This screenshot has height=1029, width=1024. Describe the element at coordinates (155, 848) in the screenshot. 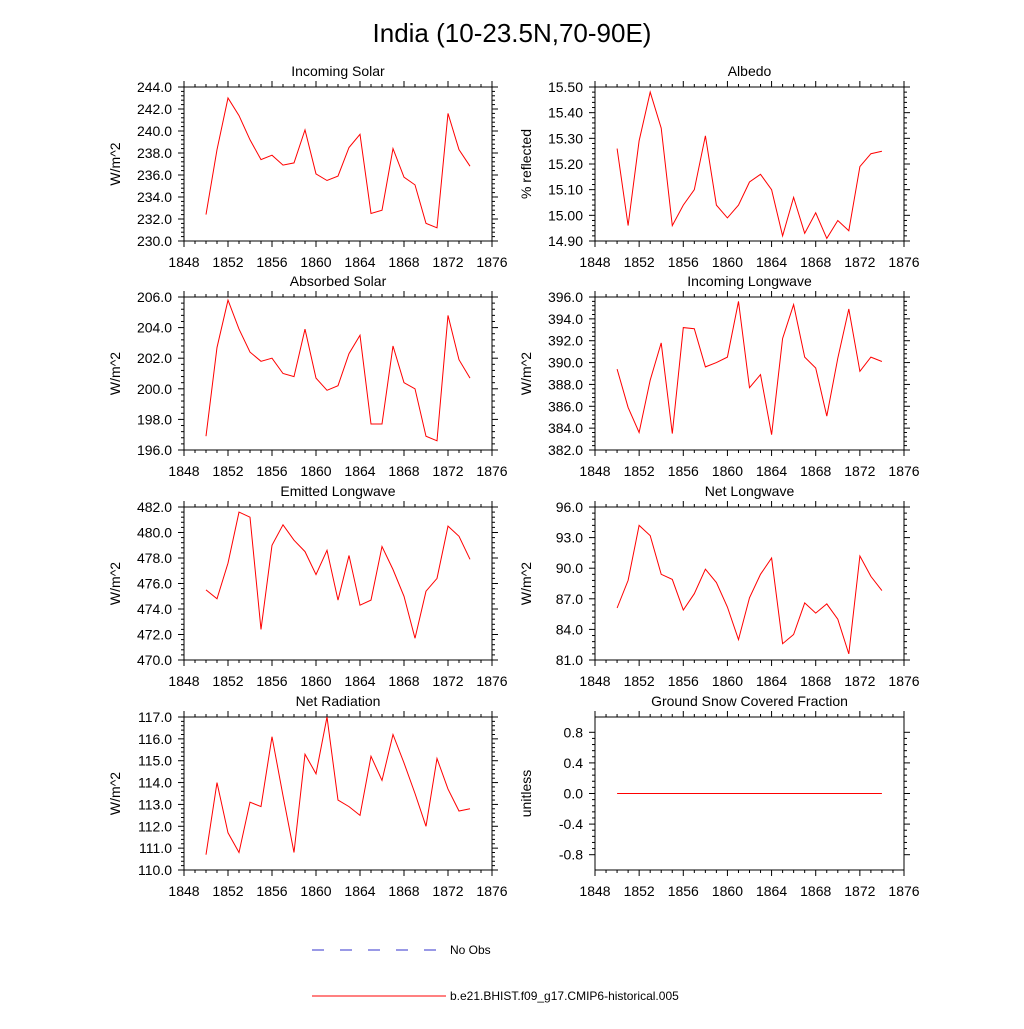

I see `y-tick-label: 111.0` at that location.